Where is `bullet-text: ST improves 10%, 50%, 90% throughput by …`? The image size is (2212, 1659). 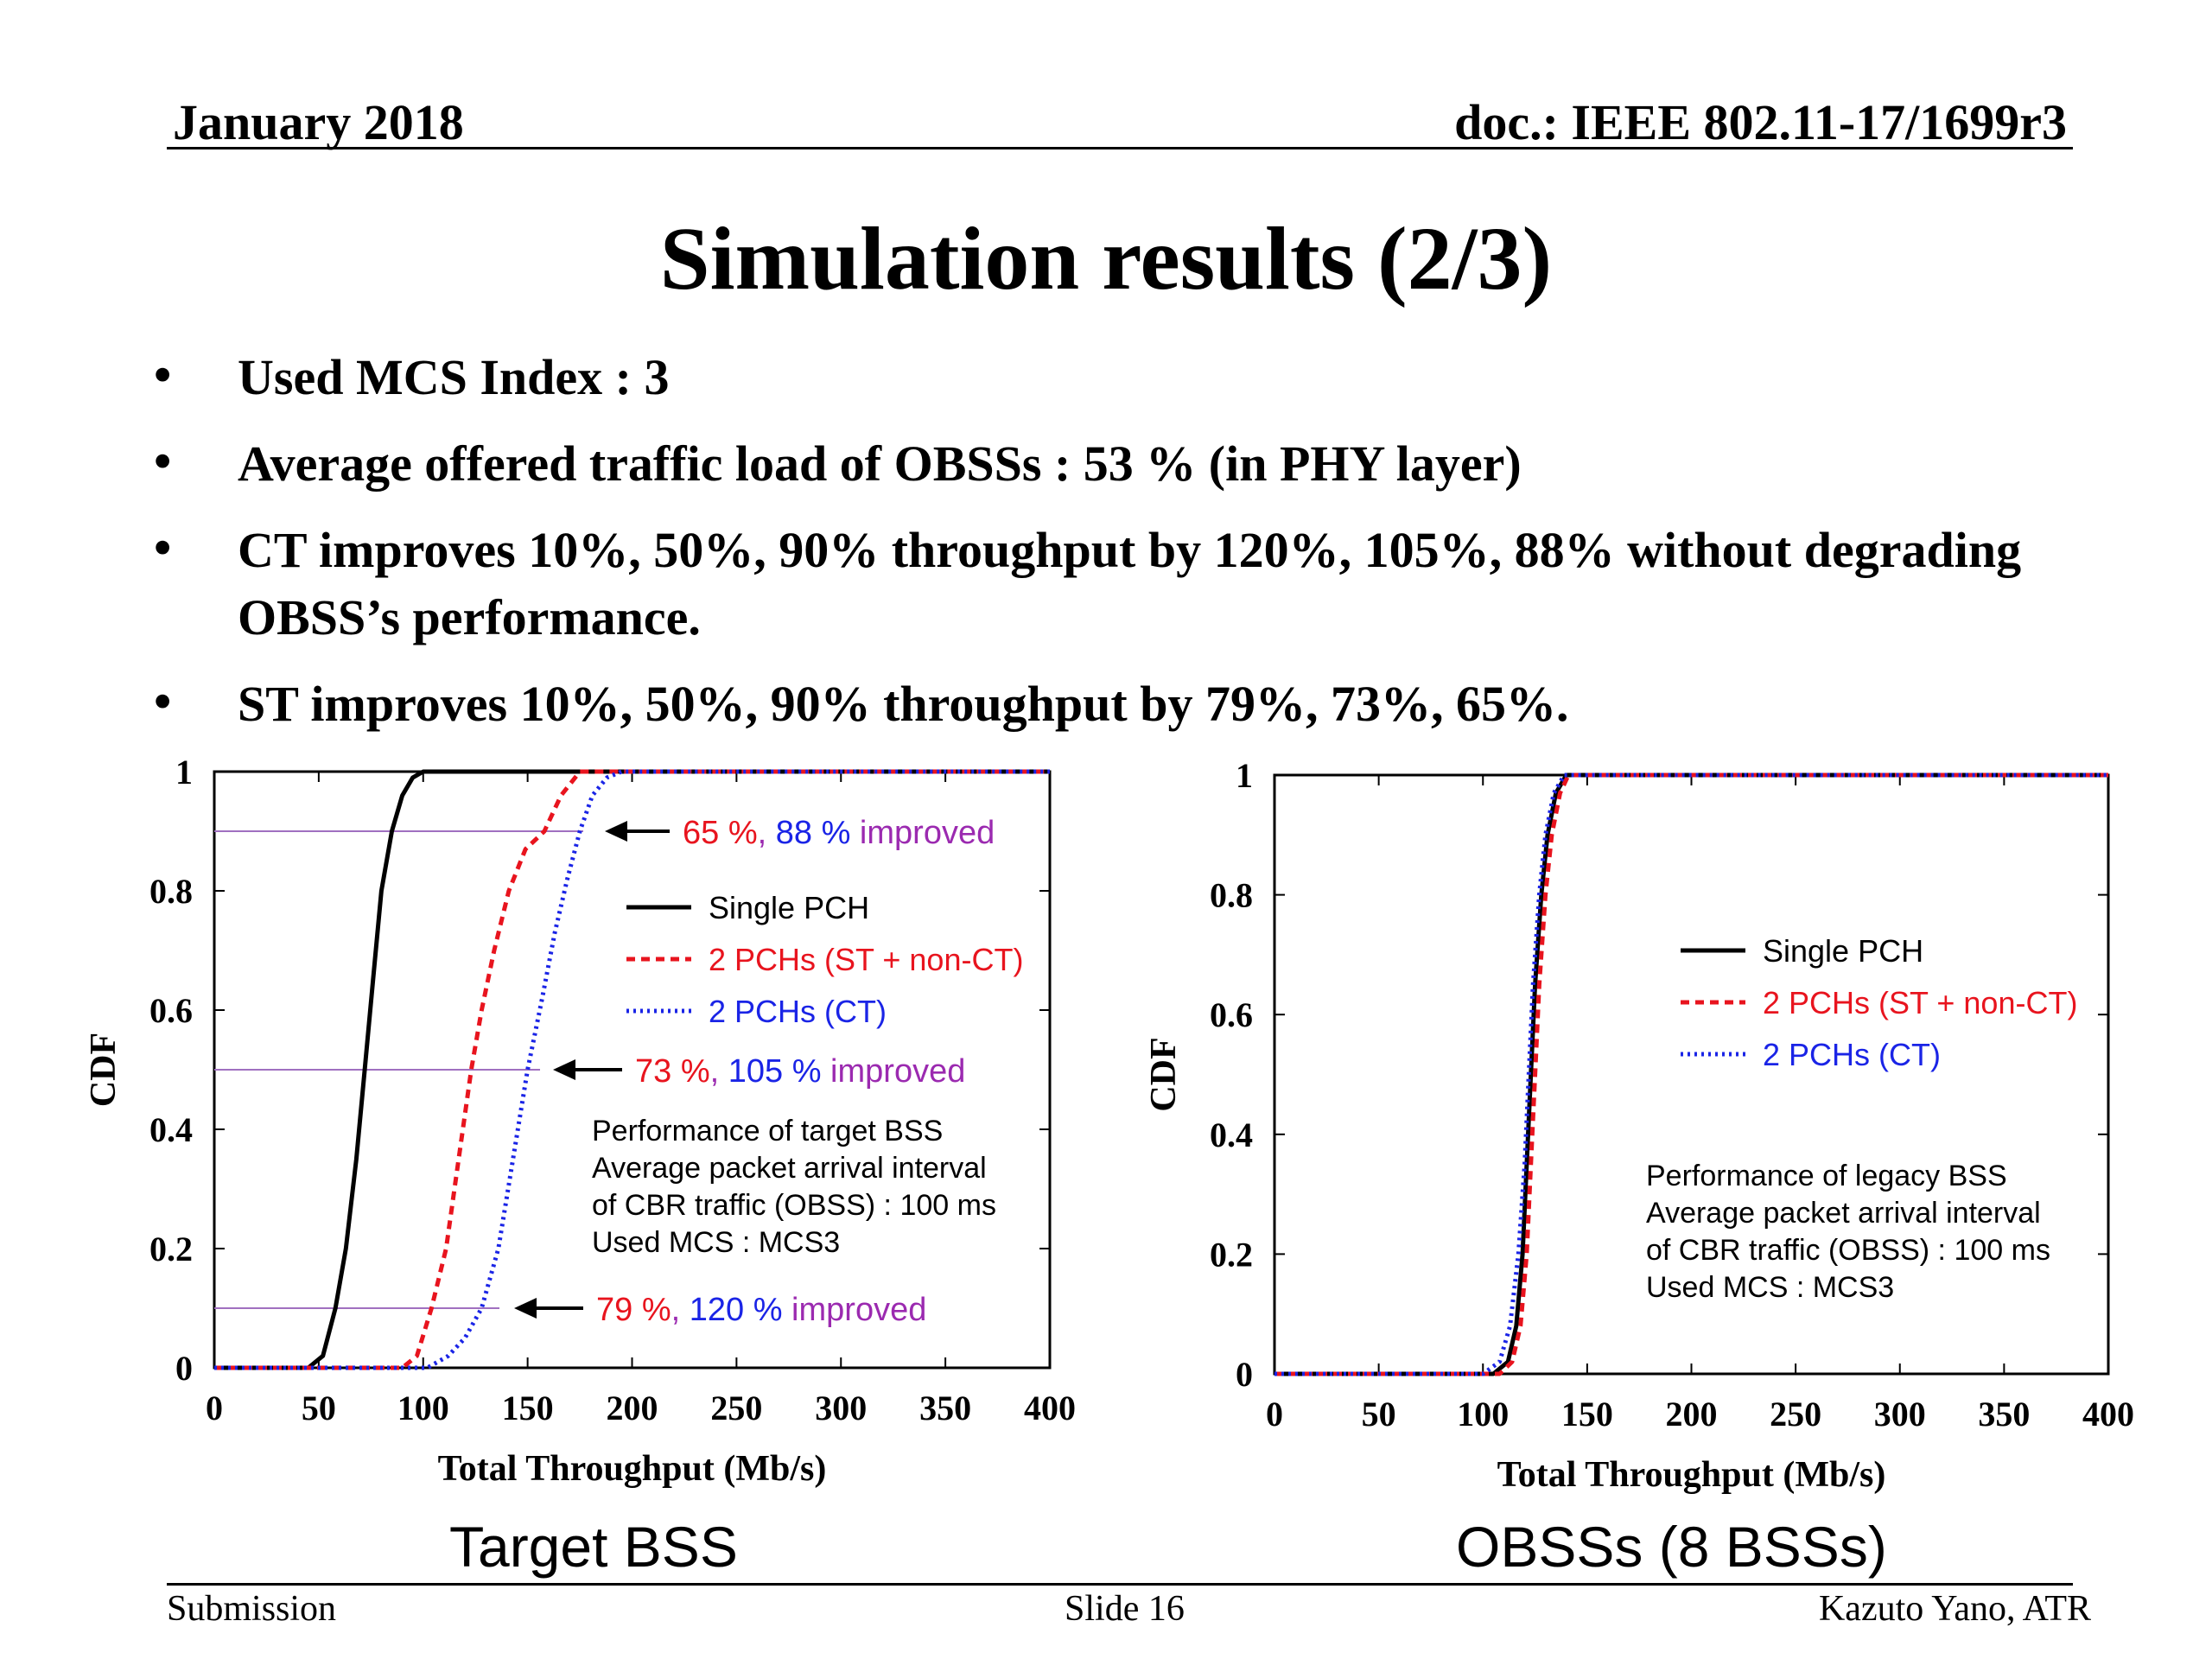 bullet-text: ST improves 10%, 50%, 90% throughput by … is located at coordinates (903, 704).